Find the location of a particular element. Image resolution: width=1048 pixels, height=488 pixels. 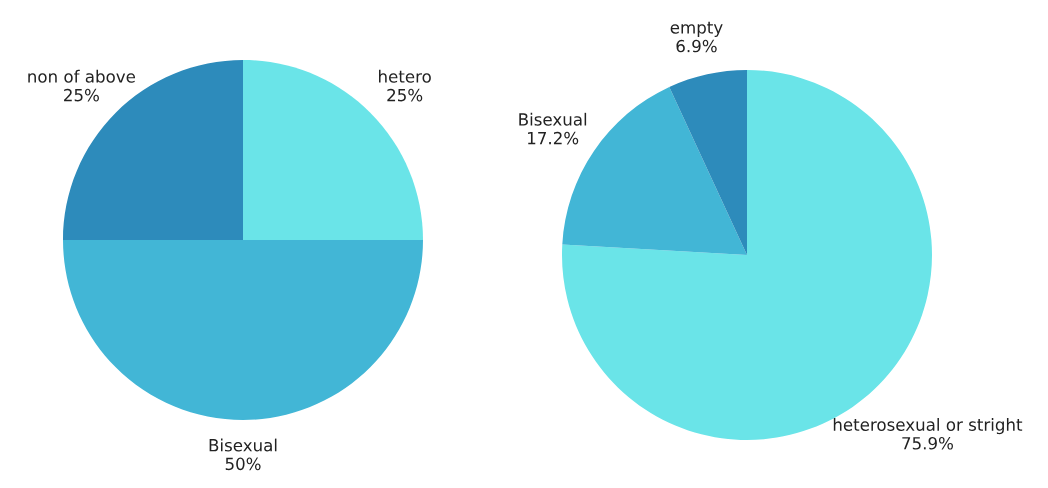

slice-label: non of above is located at coordinates (82, 76).